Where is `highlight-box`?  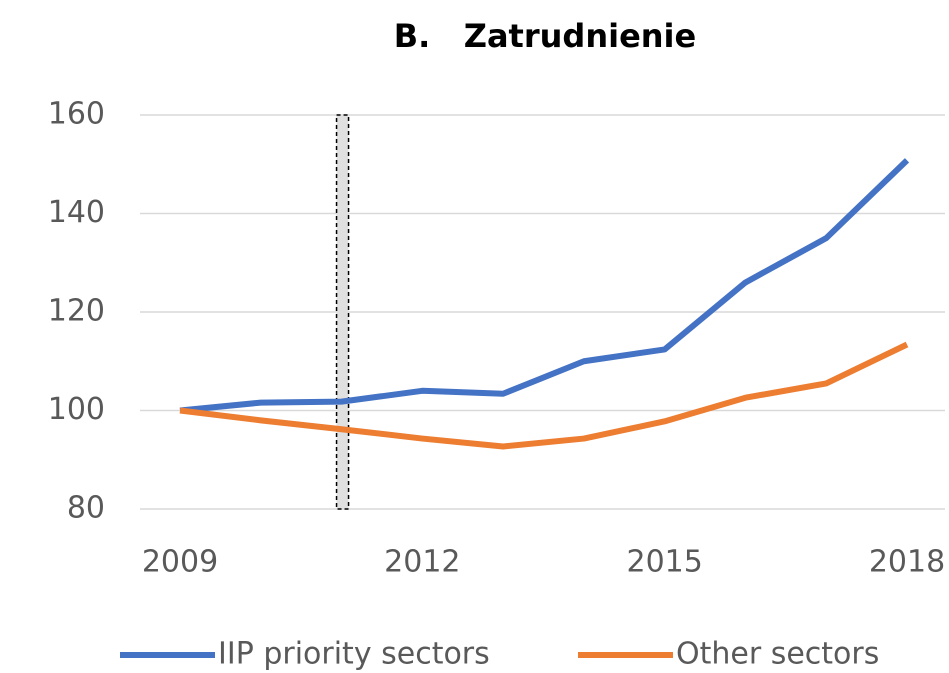 highlight-box is located at coordinates (342, 312).